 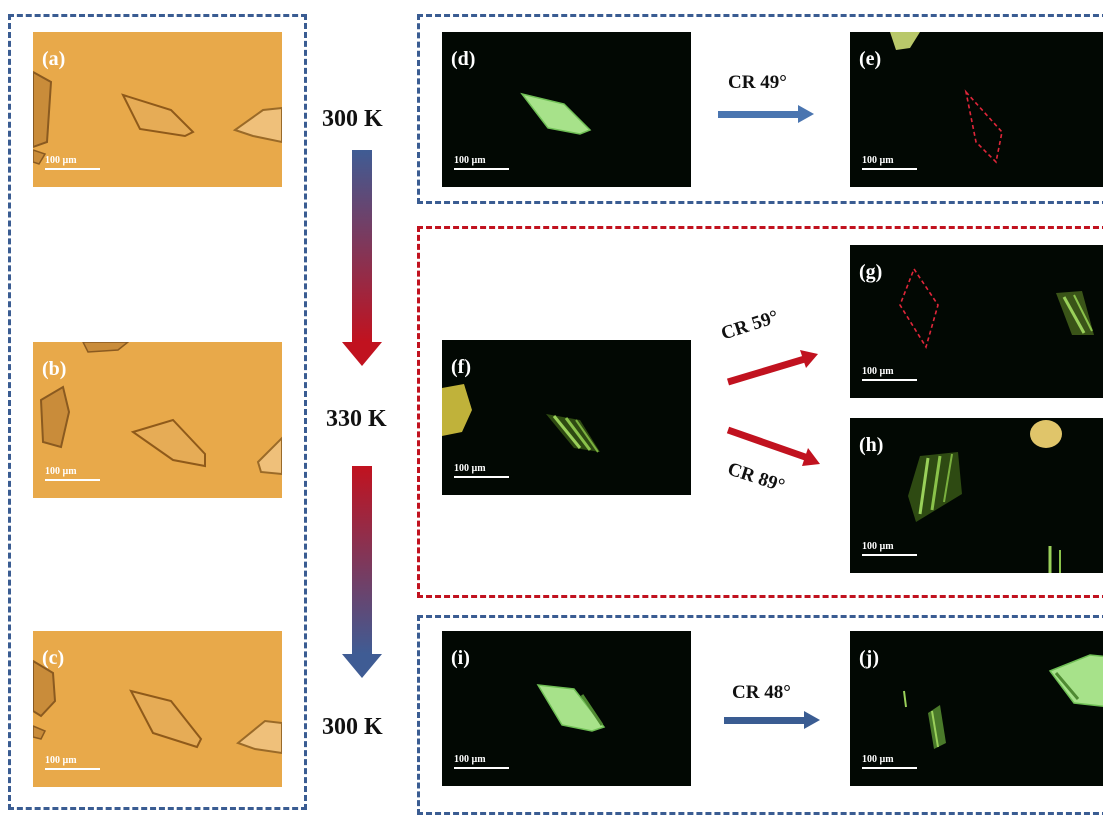 What do you see at coordinates (996, 308) in the screenshot?
I see `panel-g-crystal` at bounding box center [996, 308].